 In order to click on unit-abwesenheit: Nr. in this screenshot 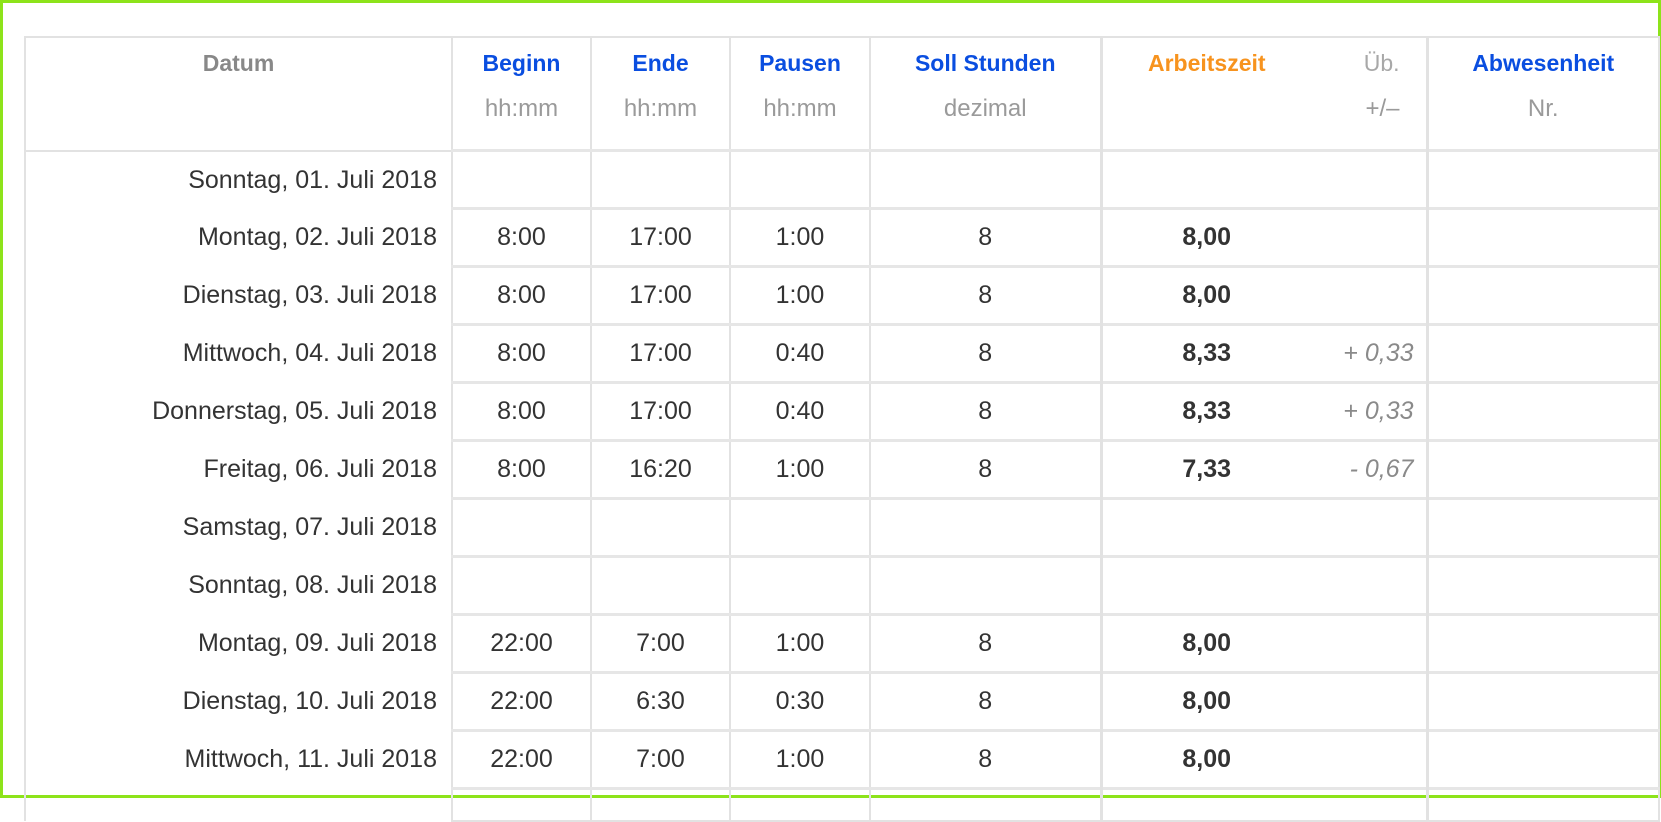, I will do `click(1542, 122)`.